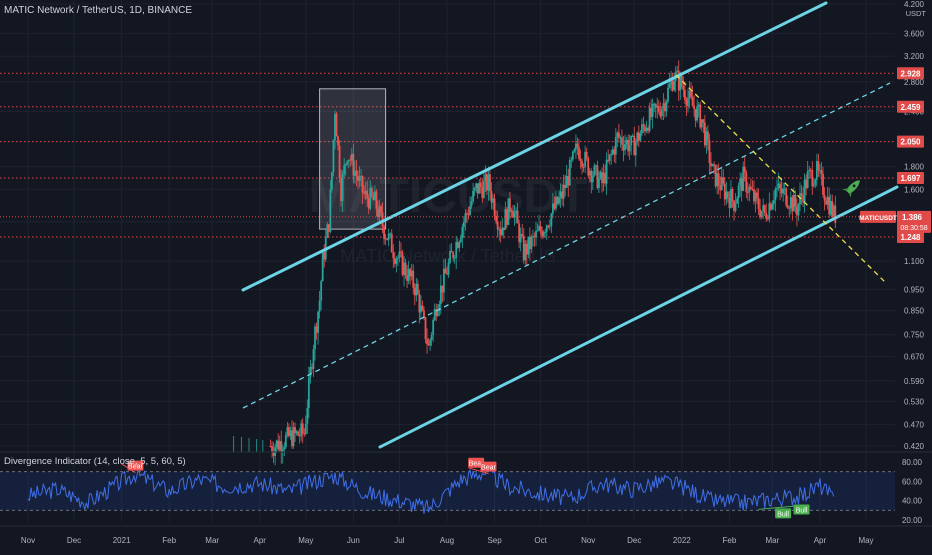 This screenshot has width=932, height=555. I want to click on bear-label: Bear, so click(476, 464).